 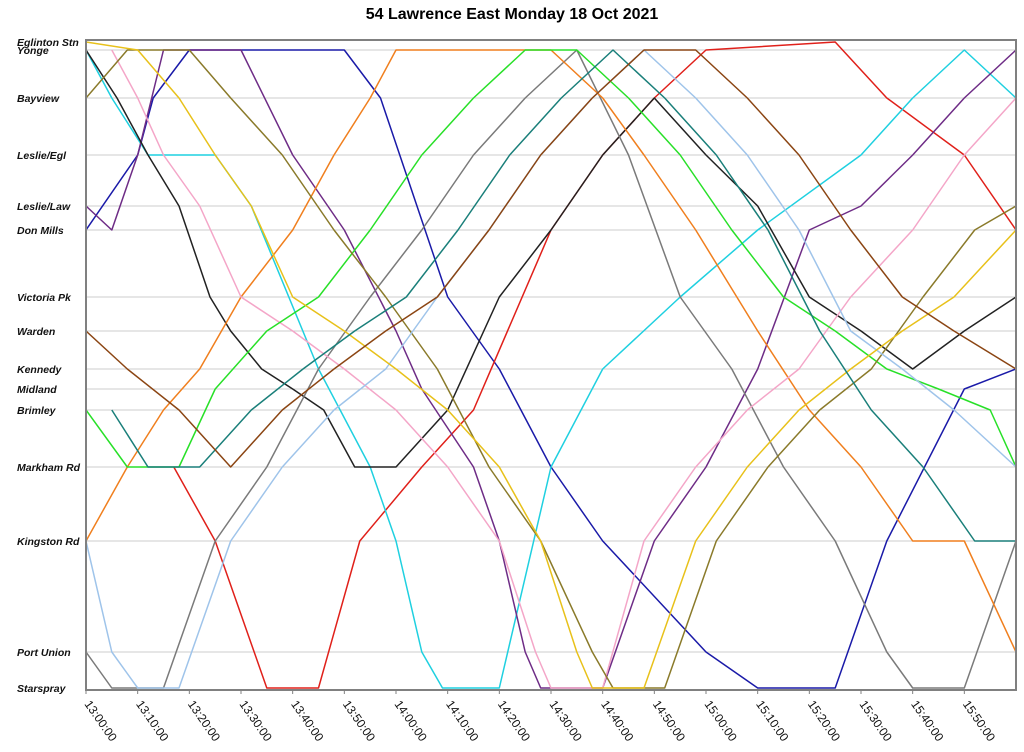 I want to click on chart-title: 54 Lawrence East Monday 18 Oct 2021, so click(x=512, y=14).